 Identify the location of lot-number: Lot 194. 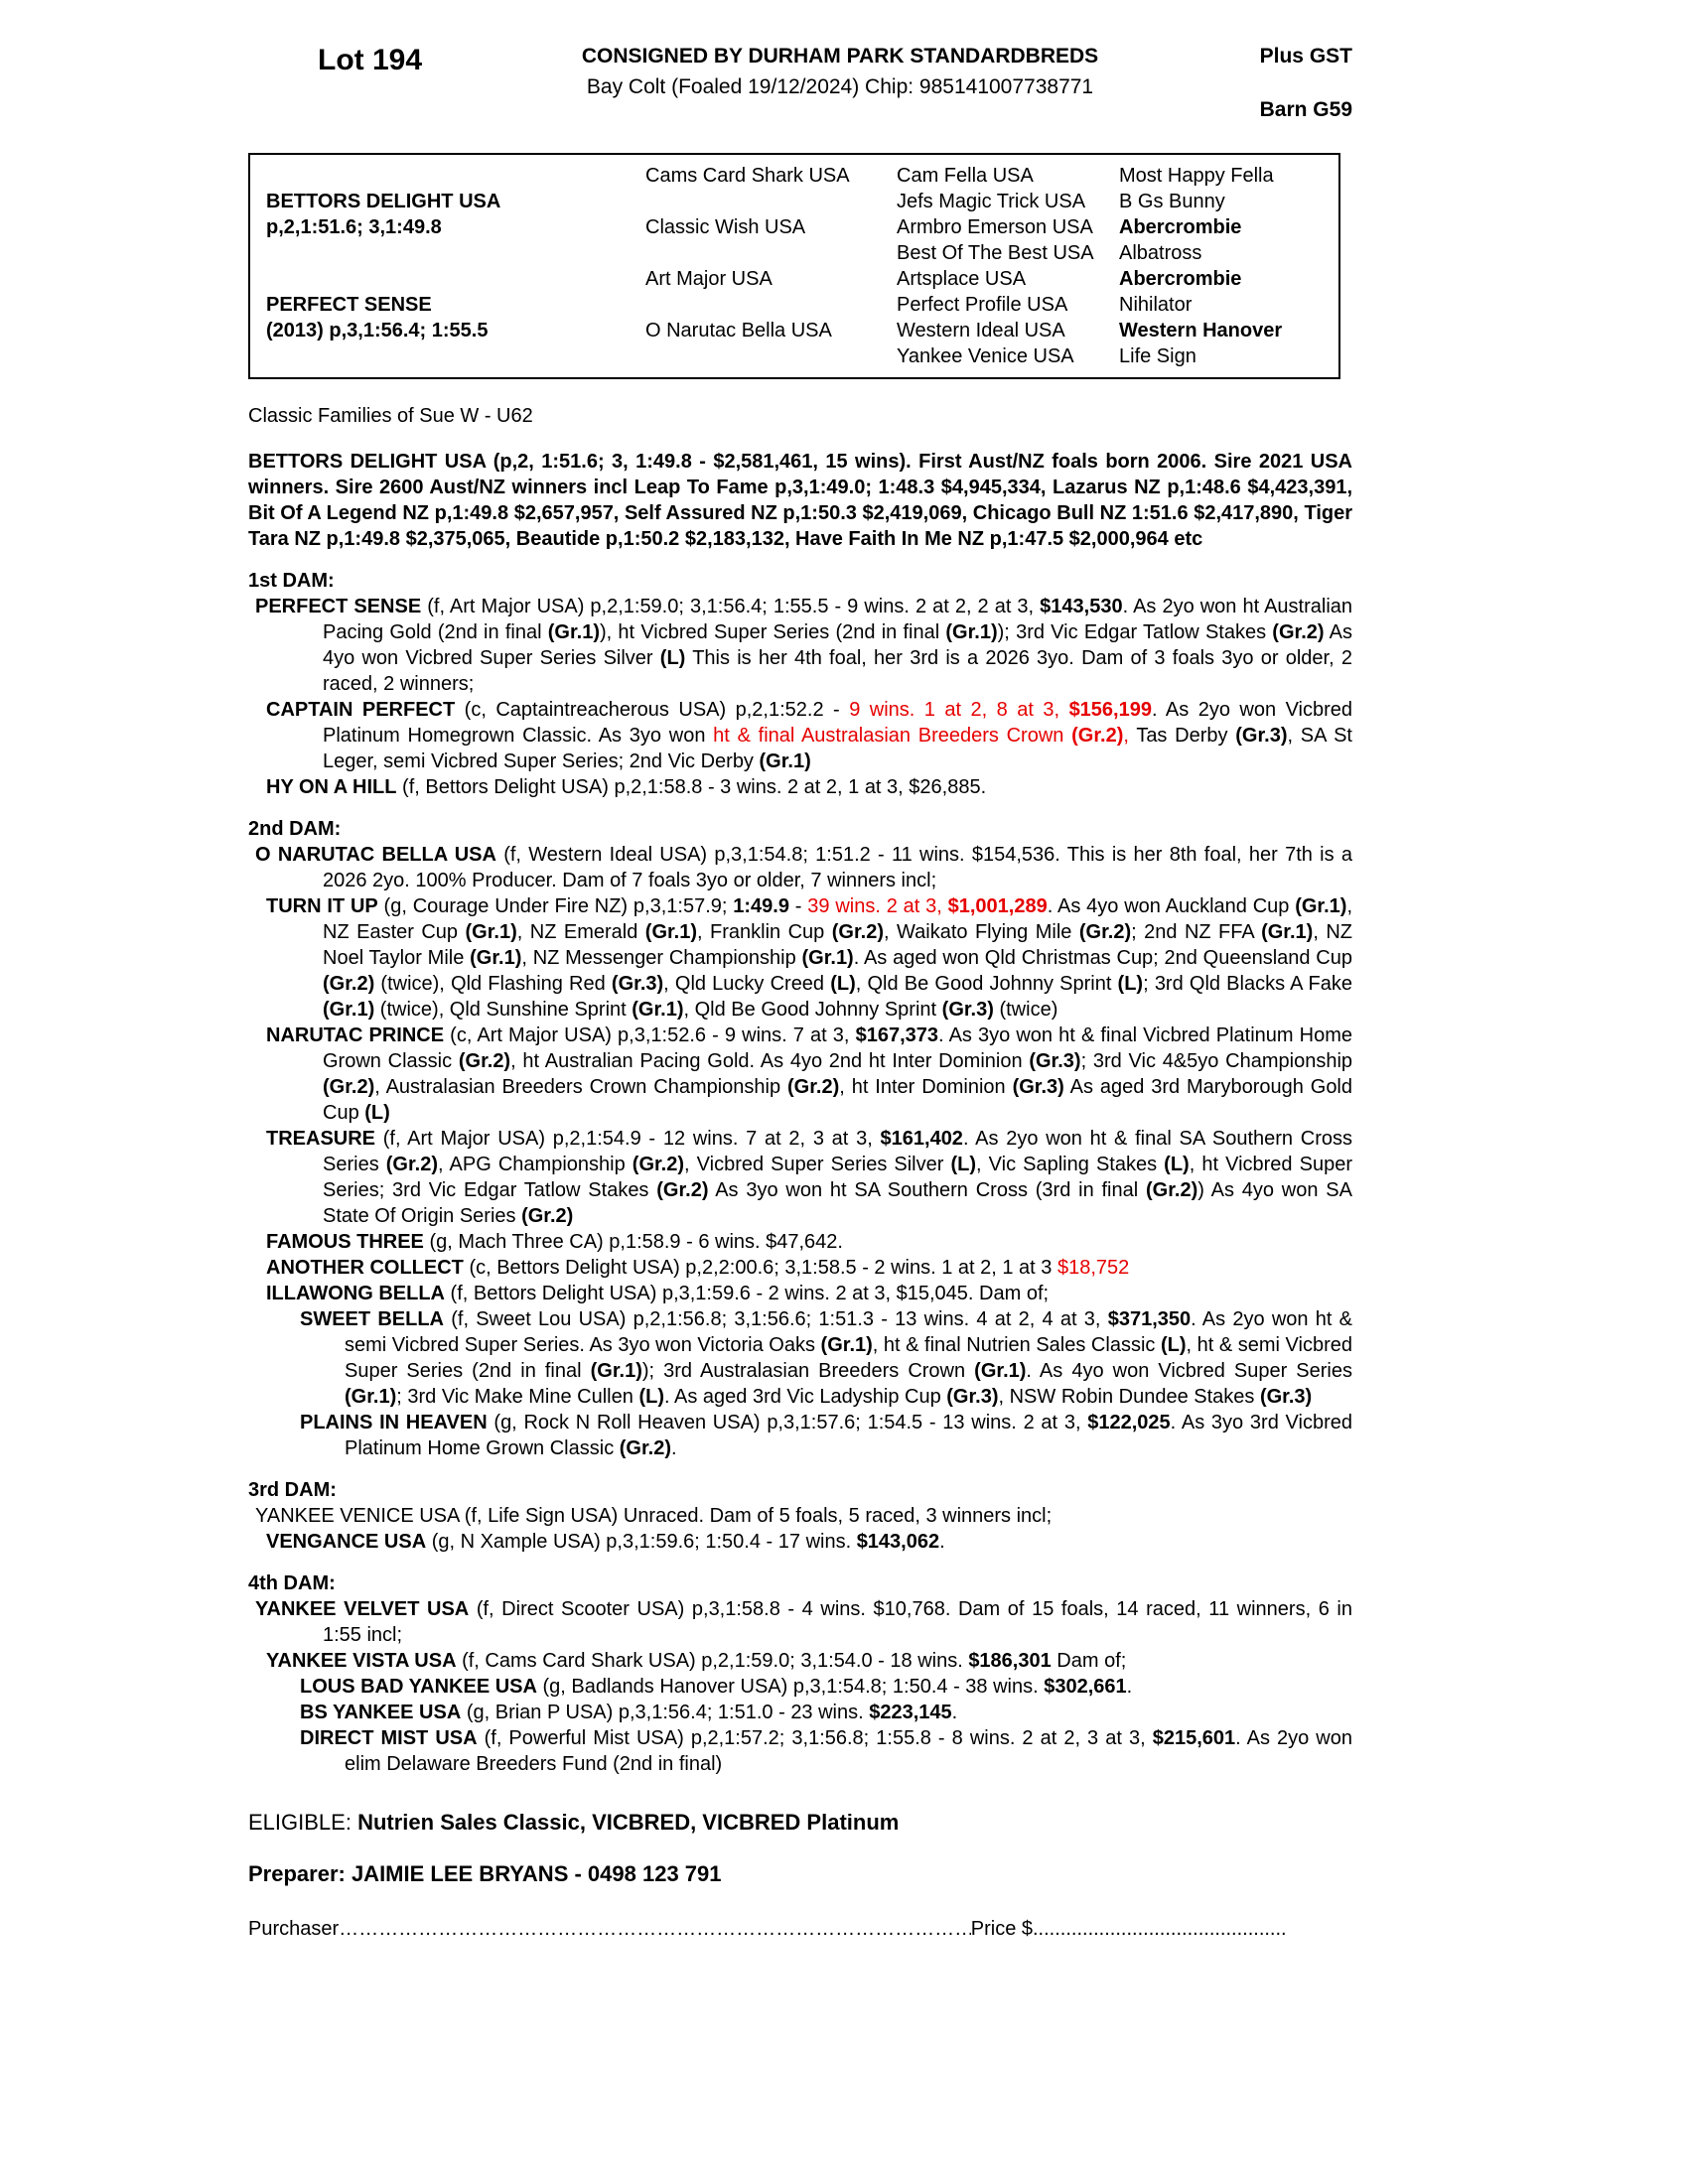
(370, 60).